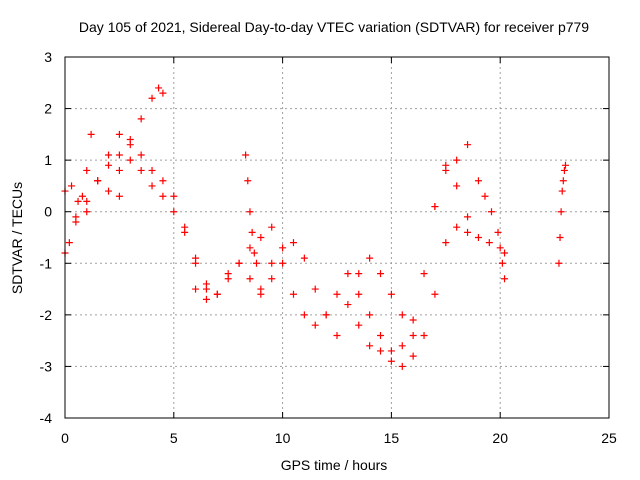 The width and height of the screenshot is (640, 480). I want to click on y-tick-label: -1, so click(46, 263).